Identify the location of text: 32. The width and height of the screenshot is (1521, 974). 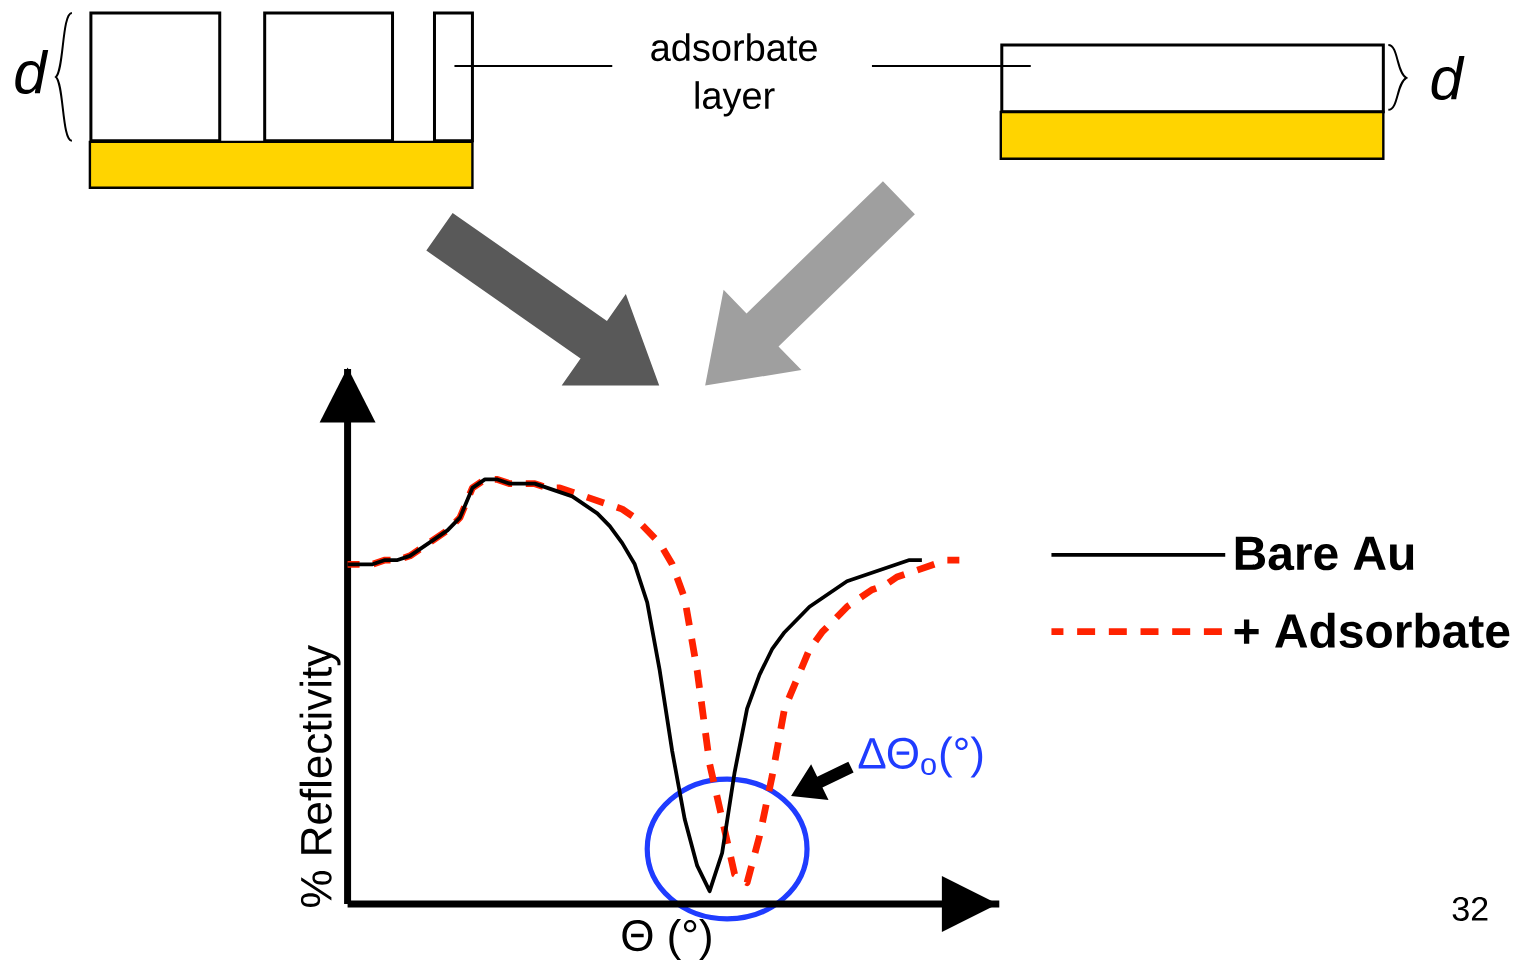
(1470, 909).